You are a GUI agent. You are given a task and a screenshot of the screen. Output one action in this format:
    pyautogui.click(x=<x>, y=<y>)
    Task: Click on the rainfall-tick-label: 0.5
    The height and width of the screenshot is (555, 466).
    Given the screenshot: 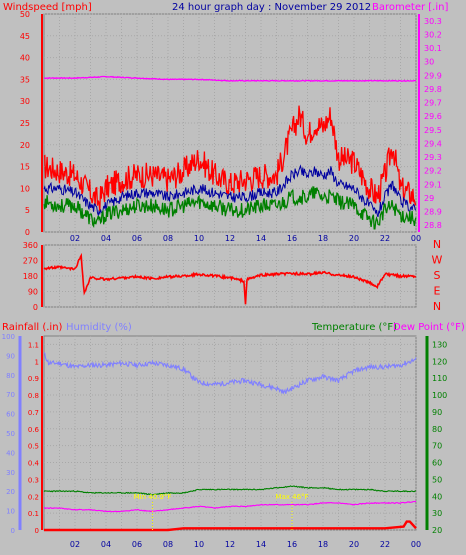 What is the action you would take?
    pyautogui.click(x=33, y=447)
    